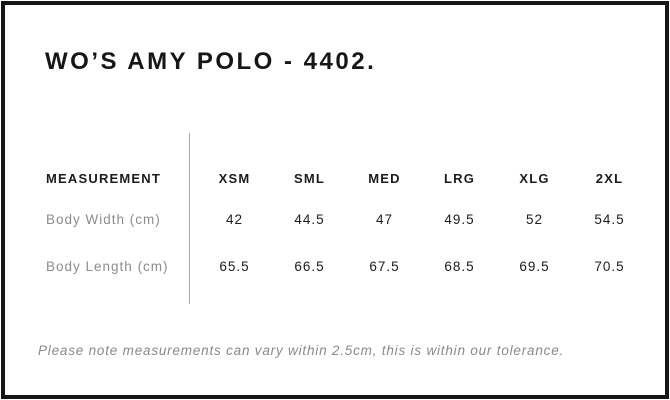 The height and width of the screenshot is (400, 670). I want to click on size-value: 66.5, so click(309, 266).